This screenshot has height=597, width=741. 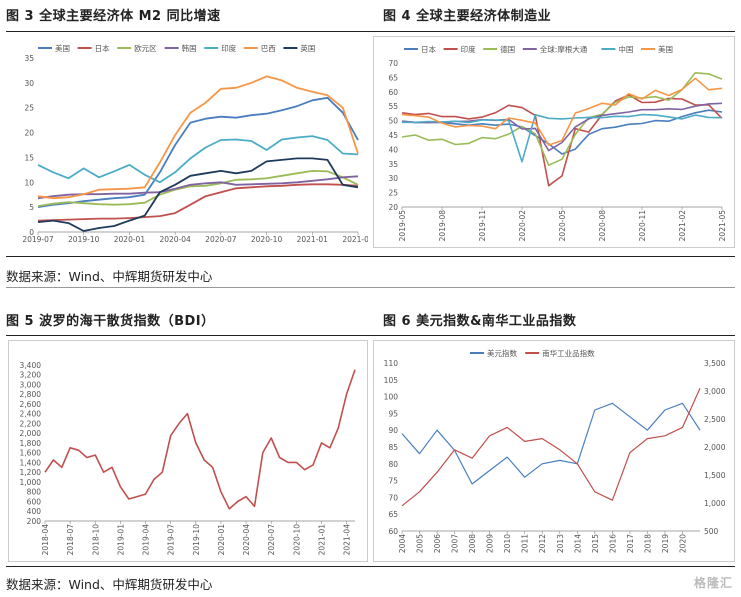 What do you see at coordinates (467, 16) in the screenshot?
I see `fig4-title: 图 4 全球主要经济体制造业` at bounding box center [467, 16].